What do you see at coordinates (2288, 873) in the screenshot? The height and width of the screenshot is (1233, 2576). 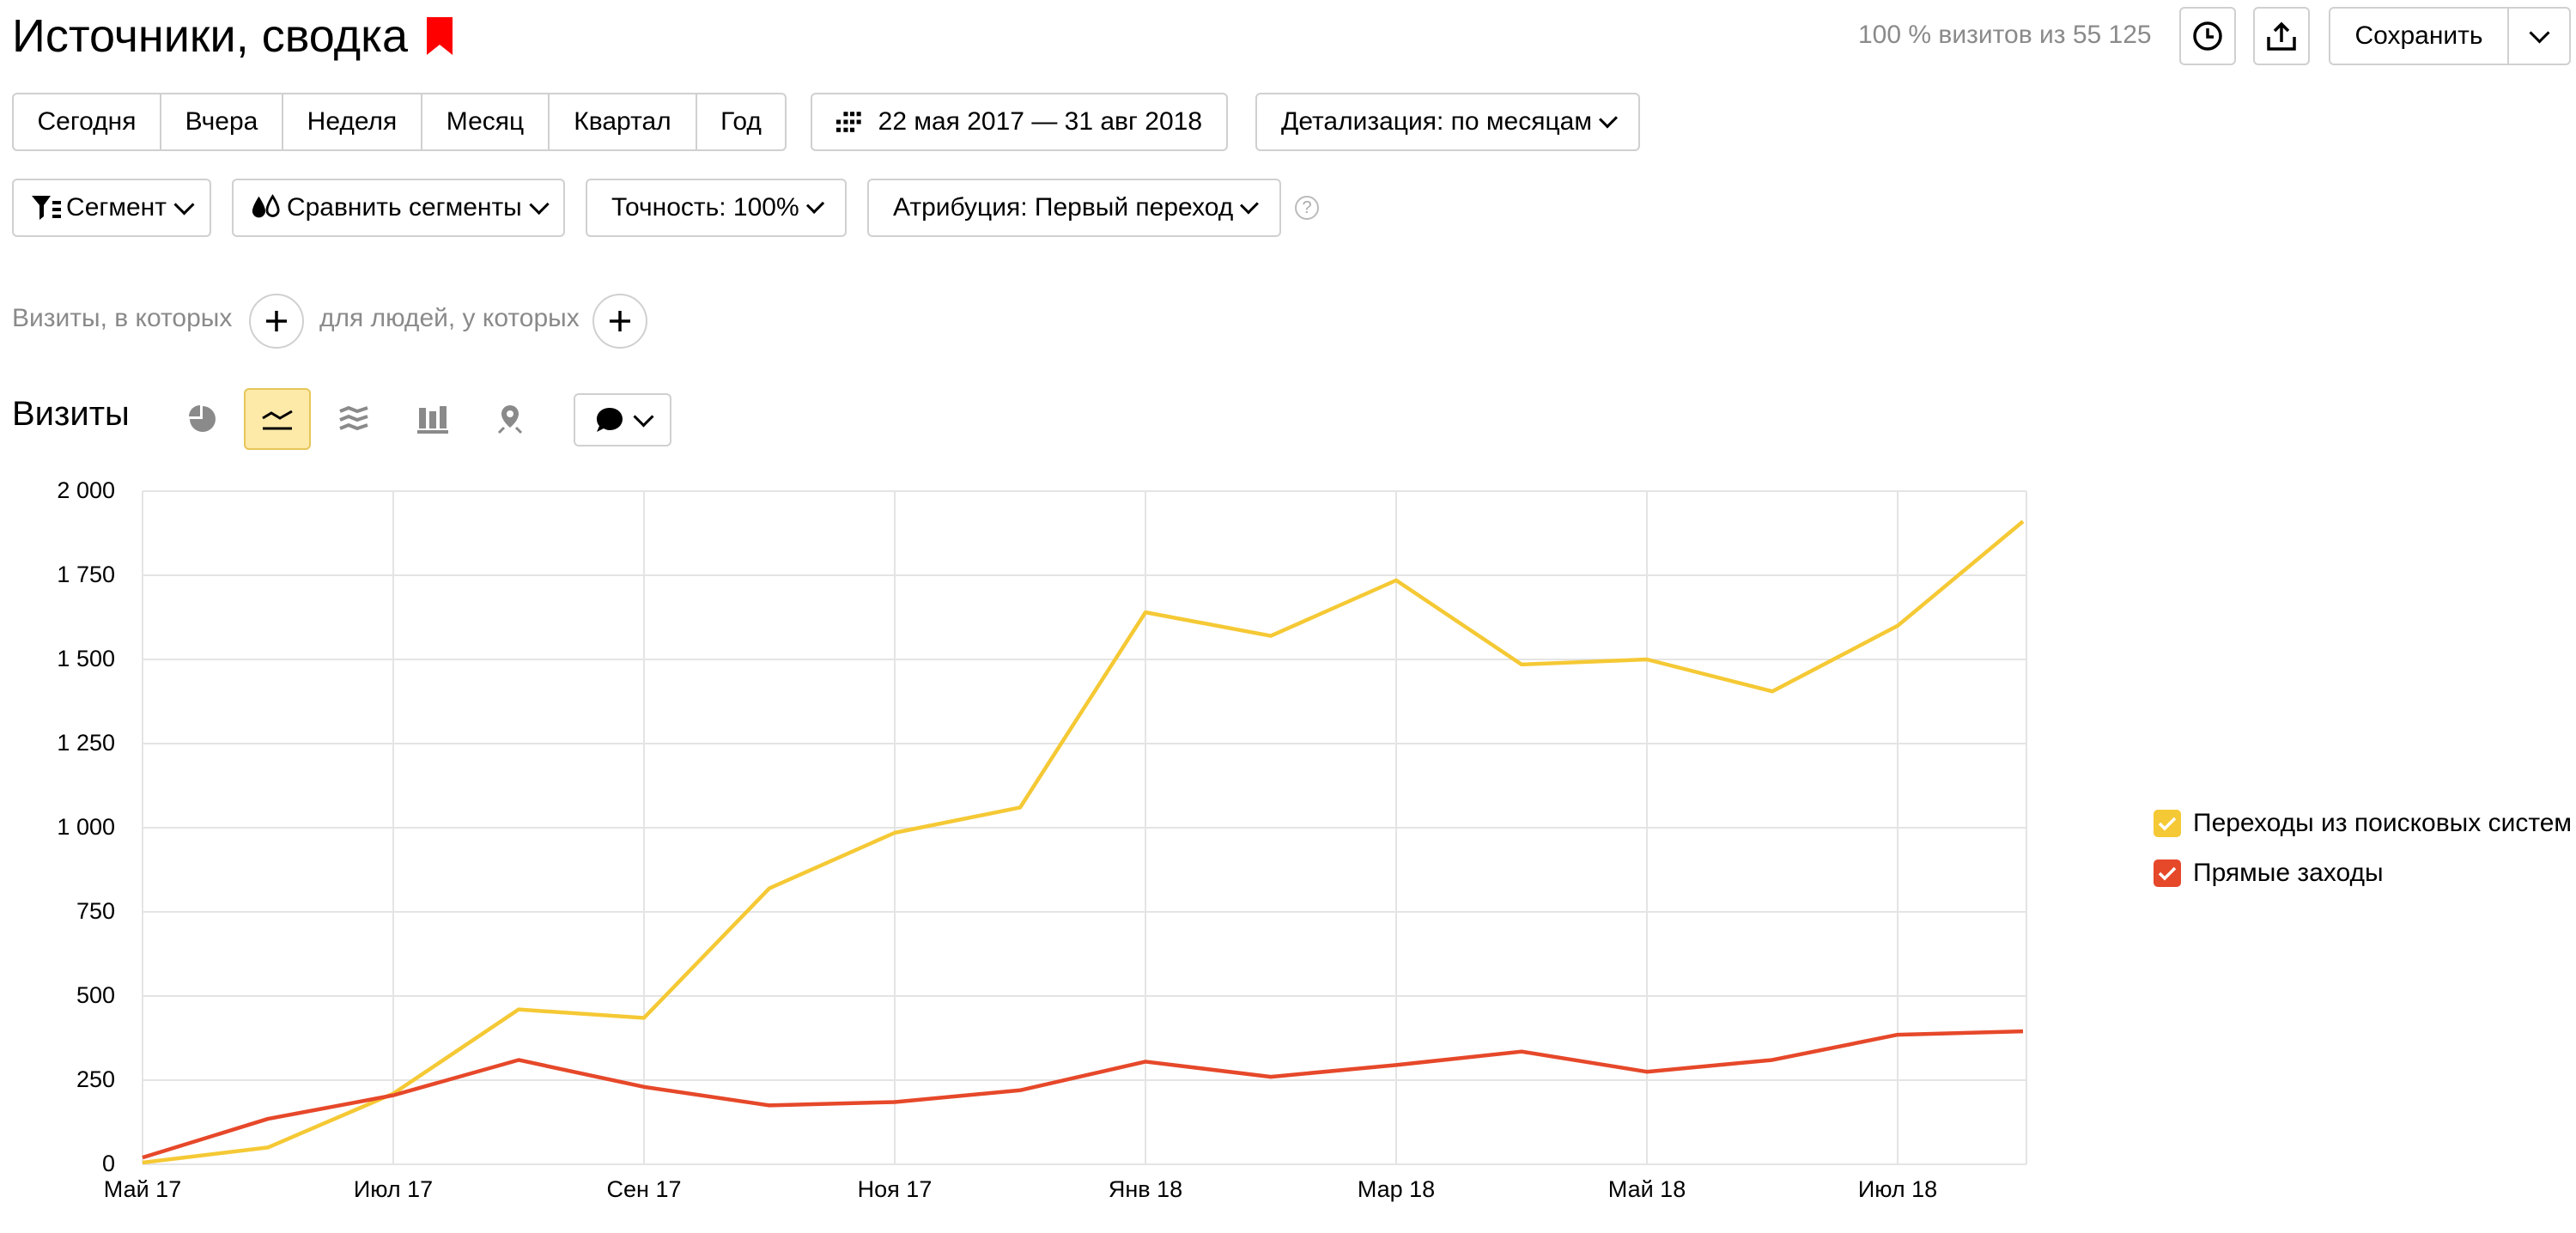 I see `legend-label: Прямые заходы` at bounding box center [2288, 873].